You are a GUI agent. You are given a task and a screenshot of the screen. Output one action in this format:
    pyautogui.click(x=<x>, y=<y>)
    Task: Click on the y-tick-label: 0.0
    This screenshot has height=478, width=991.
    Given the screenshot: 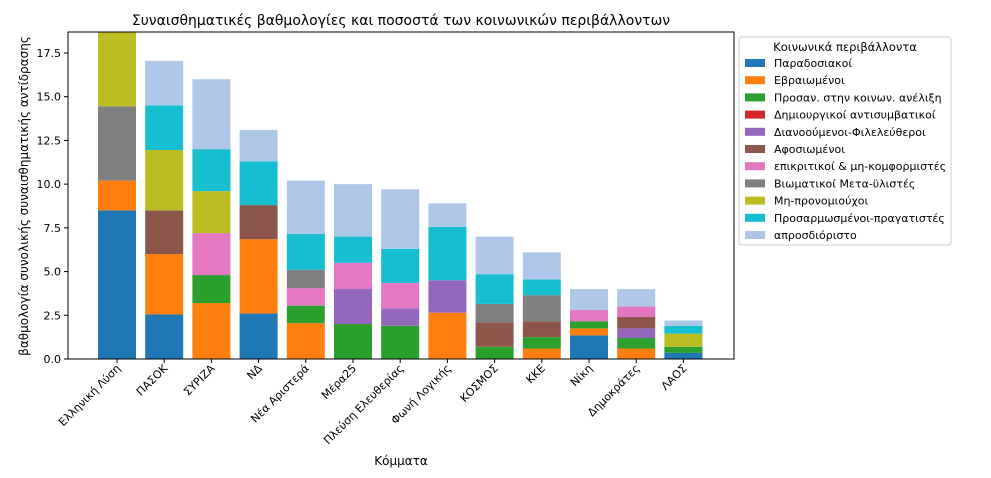 What is the action you would take?
    pyautogui.click(x=53, y=359)
    